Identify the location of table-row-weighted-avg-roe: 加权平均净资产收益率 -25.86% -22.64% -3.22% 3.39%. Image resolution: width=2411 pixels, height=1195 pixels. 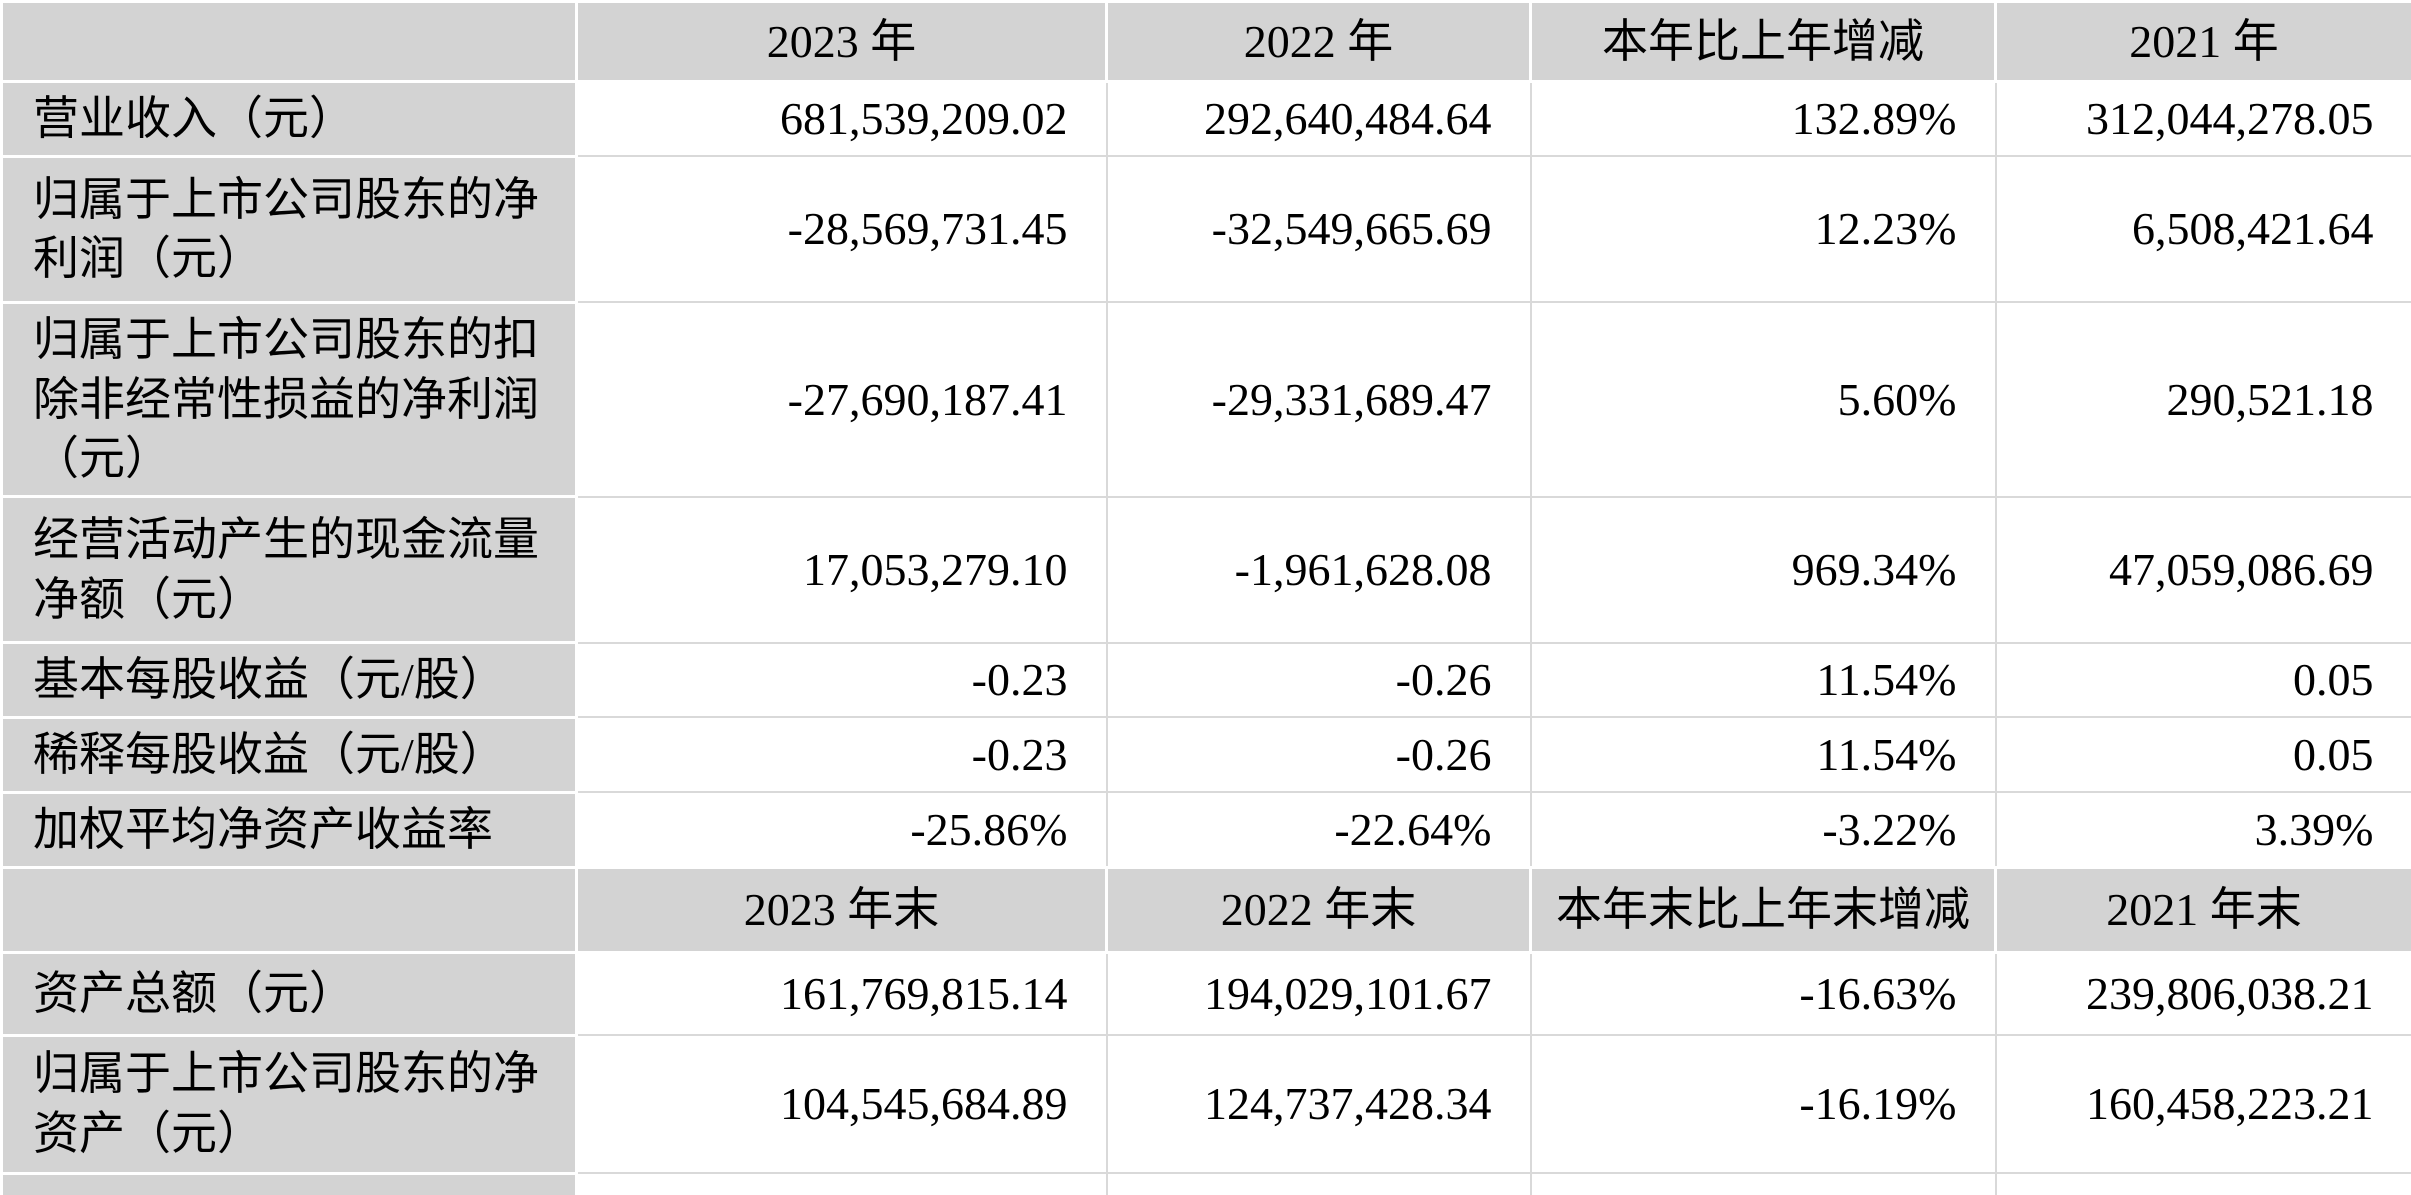
(1205, 829).